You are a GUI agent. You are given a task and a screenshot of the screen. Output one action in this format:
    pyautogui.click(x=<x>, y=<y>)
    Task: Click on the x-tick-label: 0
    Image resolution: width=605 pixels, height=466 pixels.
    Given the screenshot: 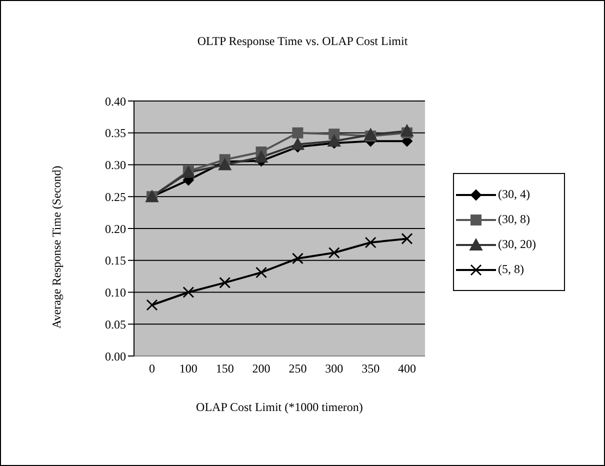 What is the action you would take?
    pyautogui.click(x=152, y=369)
    